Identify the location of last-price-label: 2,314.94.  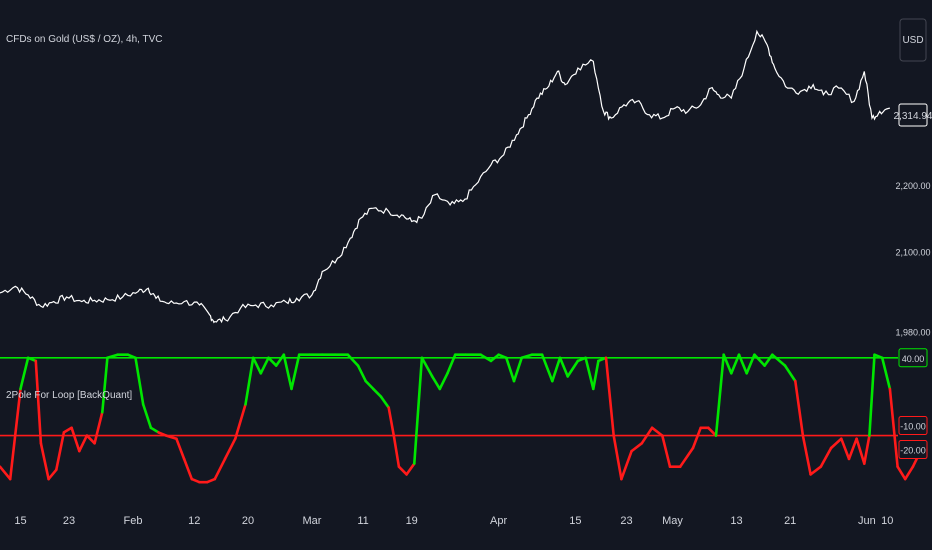
(913, 115).